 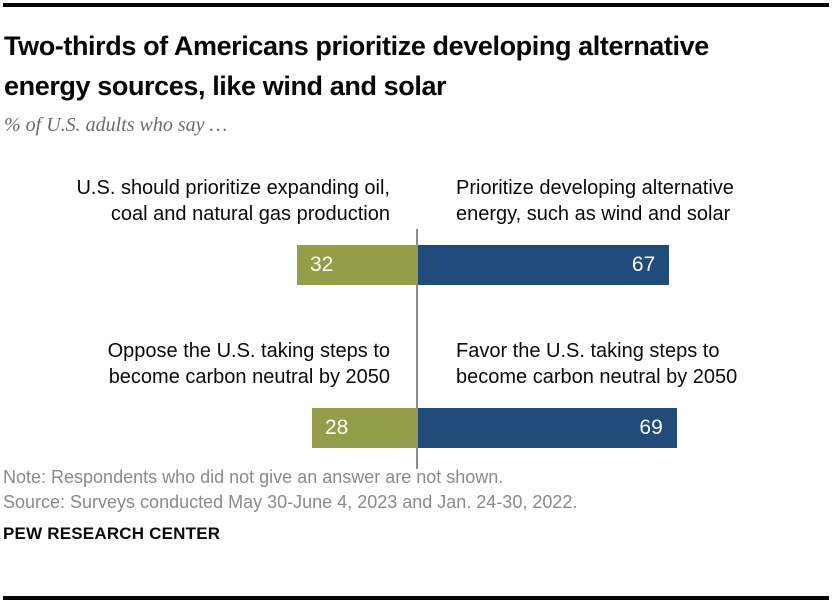 What do you see at coordinates (112, 533) in the screenshot?
I see `pew-research-center-wordmark: PEW RESEARCH CENTER` at bounding box center [112, 533].